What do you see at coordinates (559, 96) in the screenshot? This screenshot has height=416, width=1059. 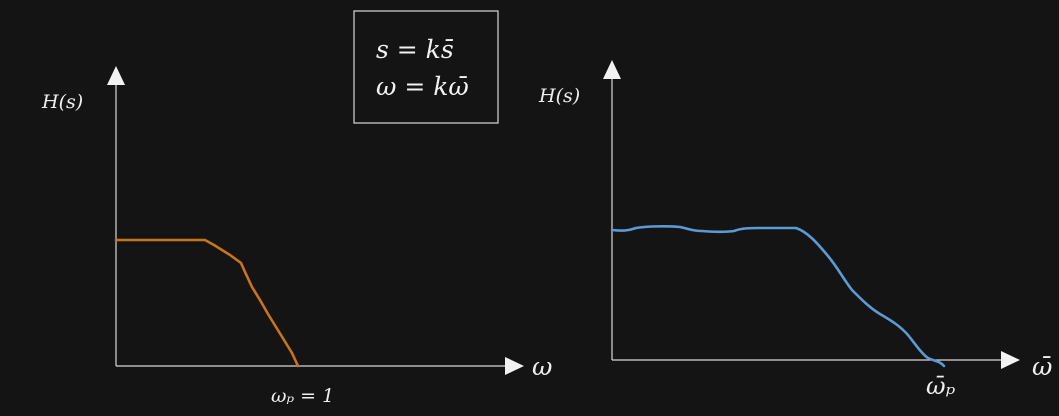 I see `right-y-axis-label: H(s)` at bounding box center [559, 96].